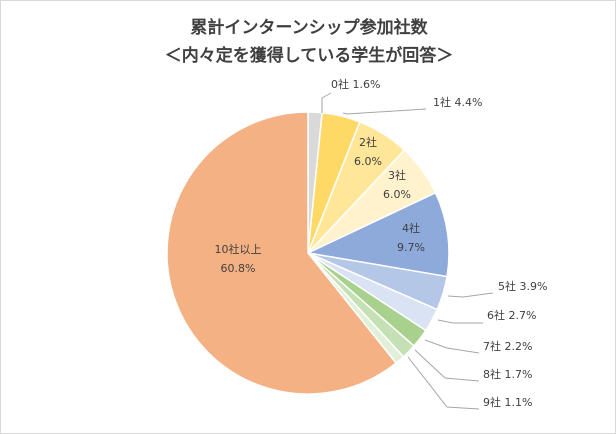 The height and width of the screenshot is (434, 616). What do you see at coordinates (397, 194) in the screenshot?
I see `slice-value-label-3: 6.0%` at bounding box center [397, 194].